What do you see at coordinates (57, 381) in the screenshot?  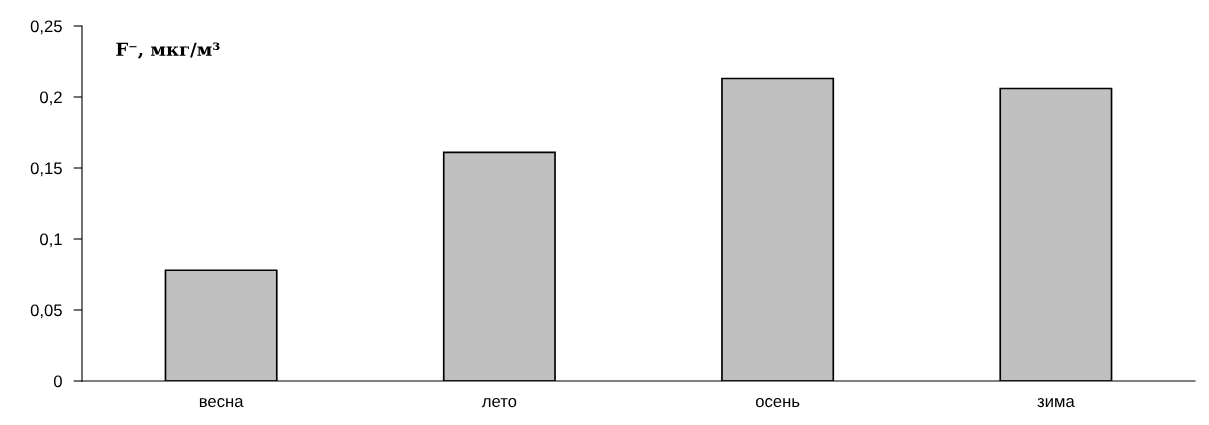 I see `y-tick-label: 0` at bounding box center [57, 381].